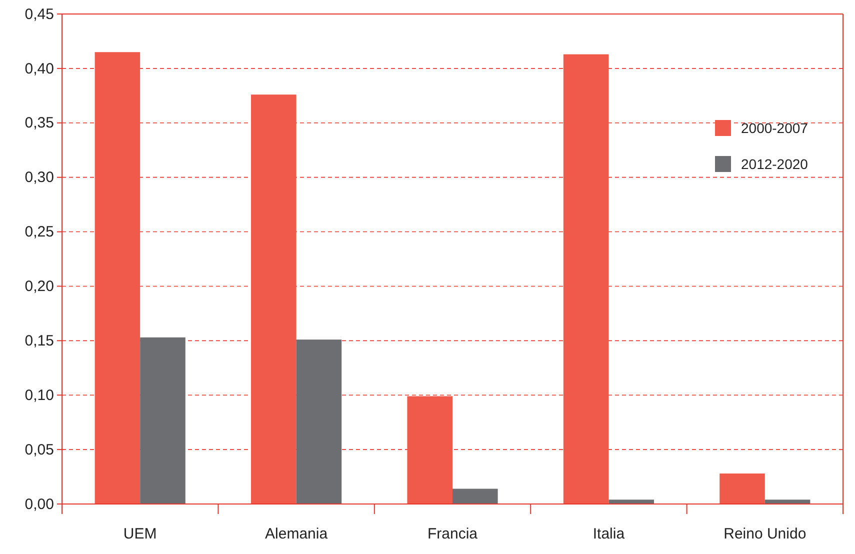 The width and height of the screenshot is (855, 554). What do you see at coordinates (39, 504) in the screenshot?
I see `y-tick-label: 0,00` at bounding box center [39, 504].